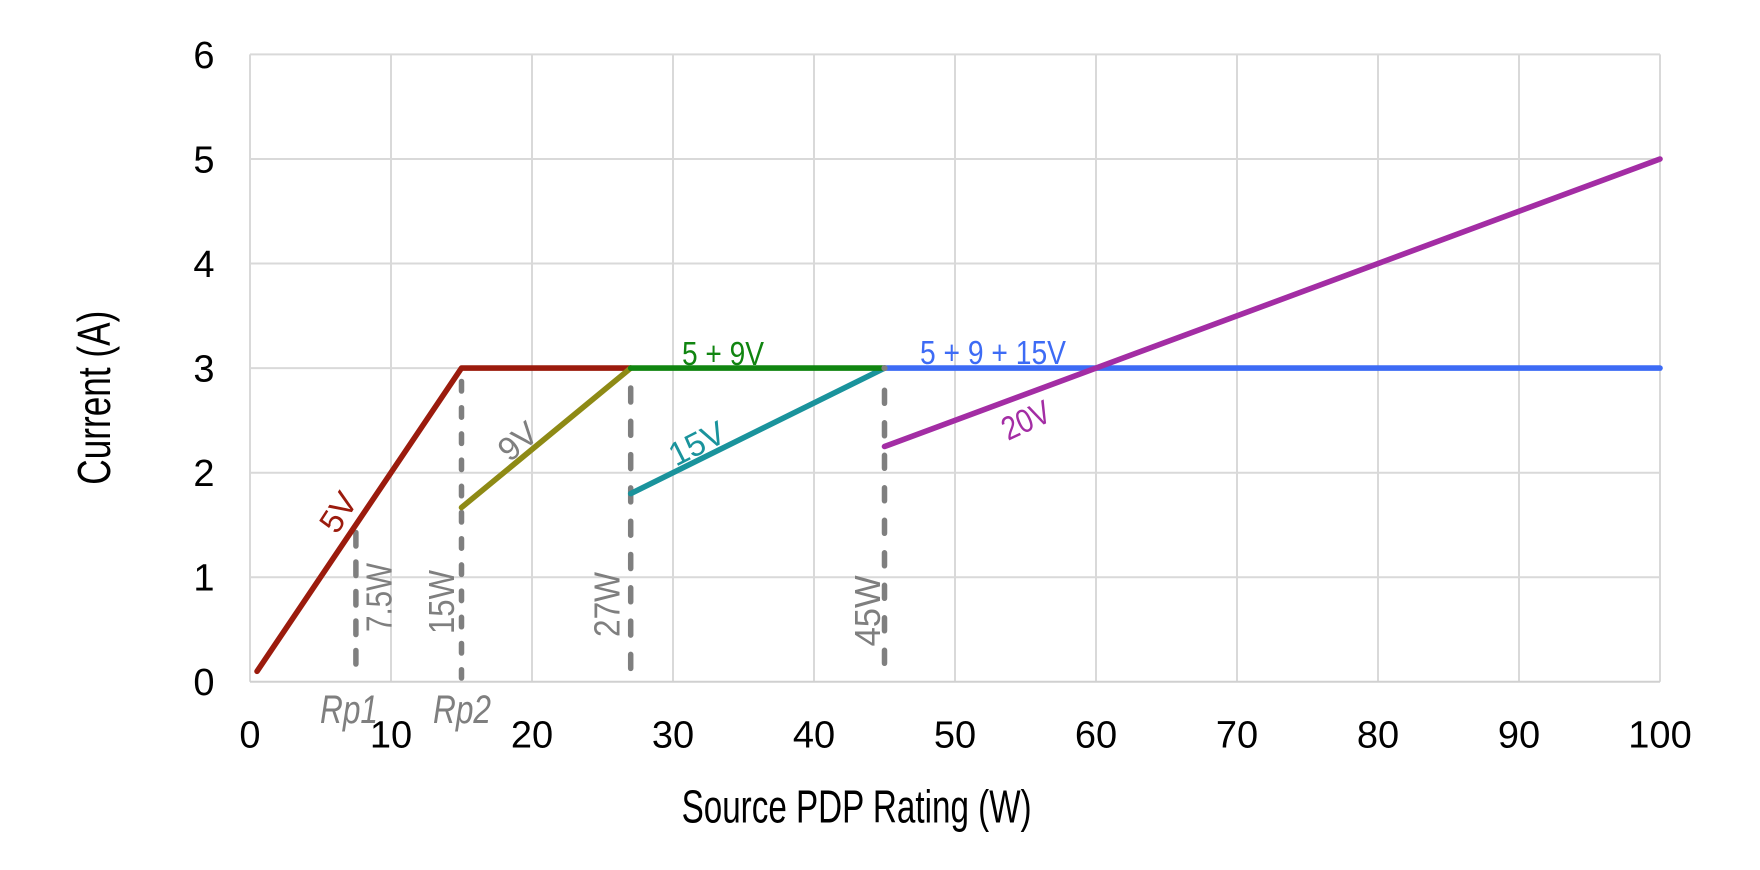 The image size is (1760, 870). I want to click on svg-text: 6, so click(203, 56).